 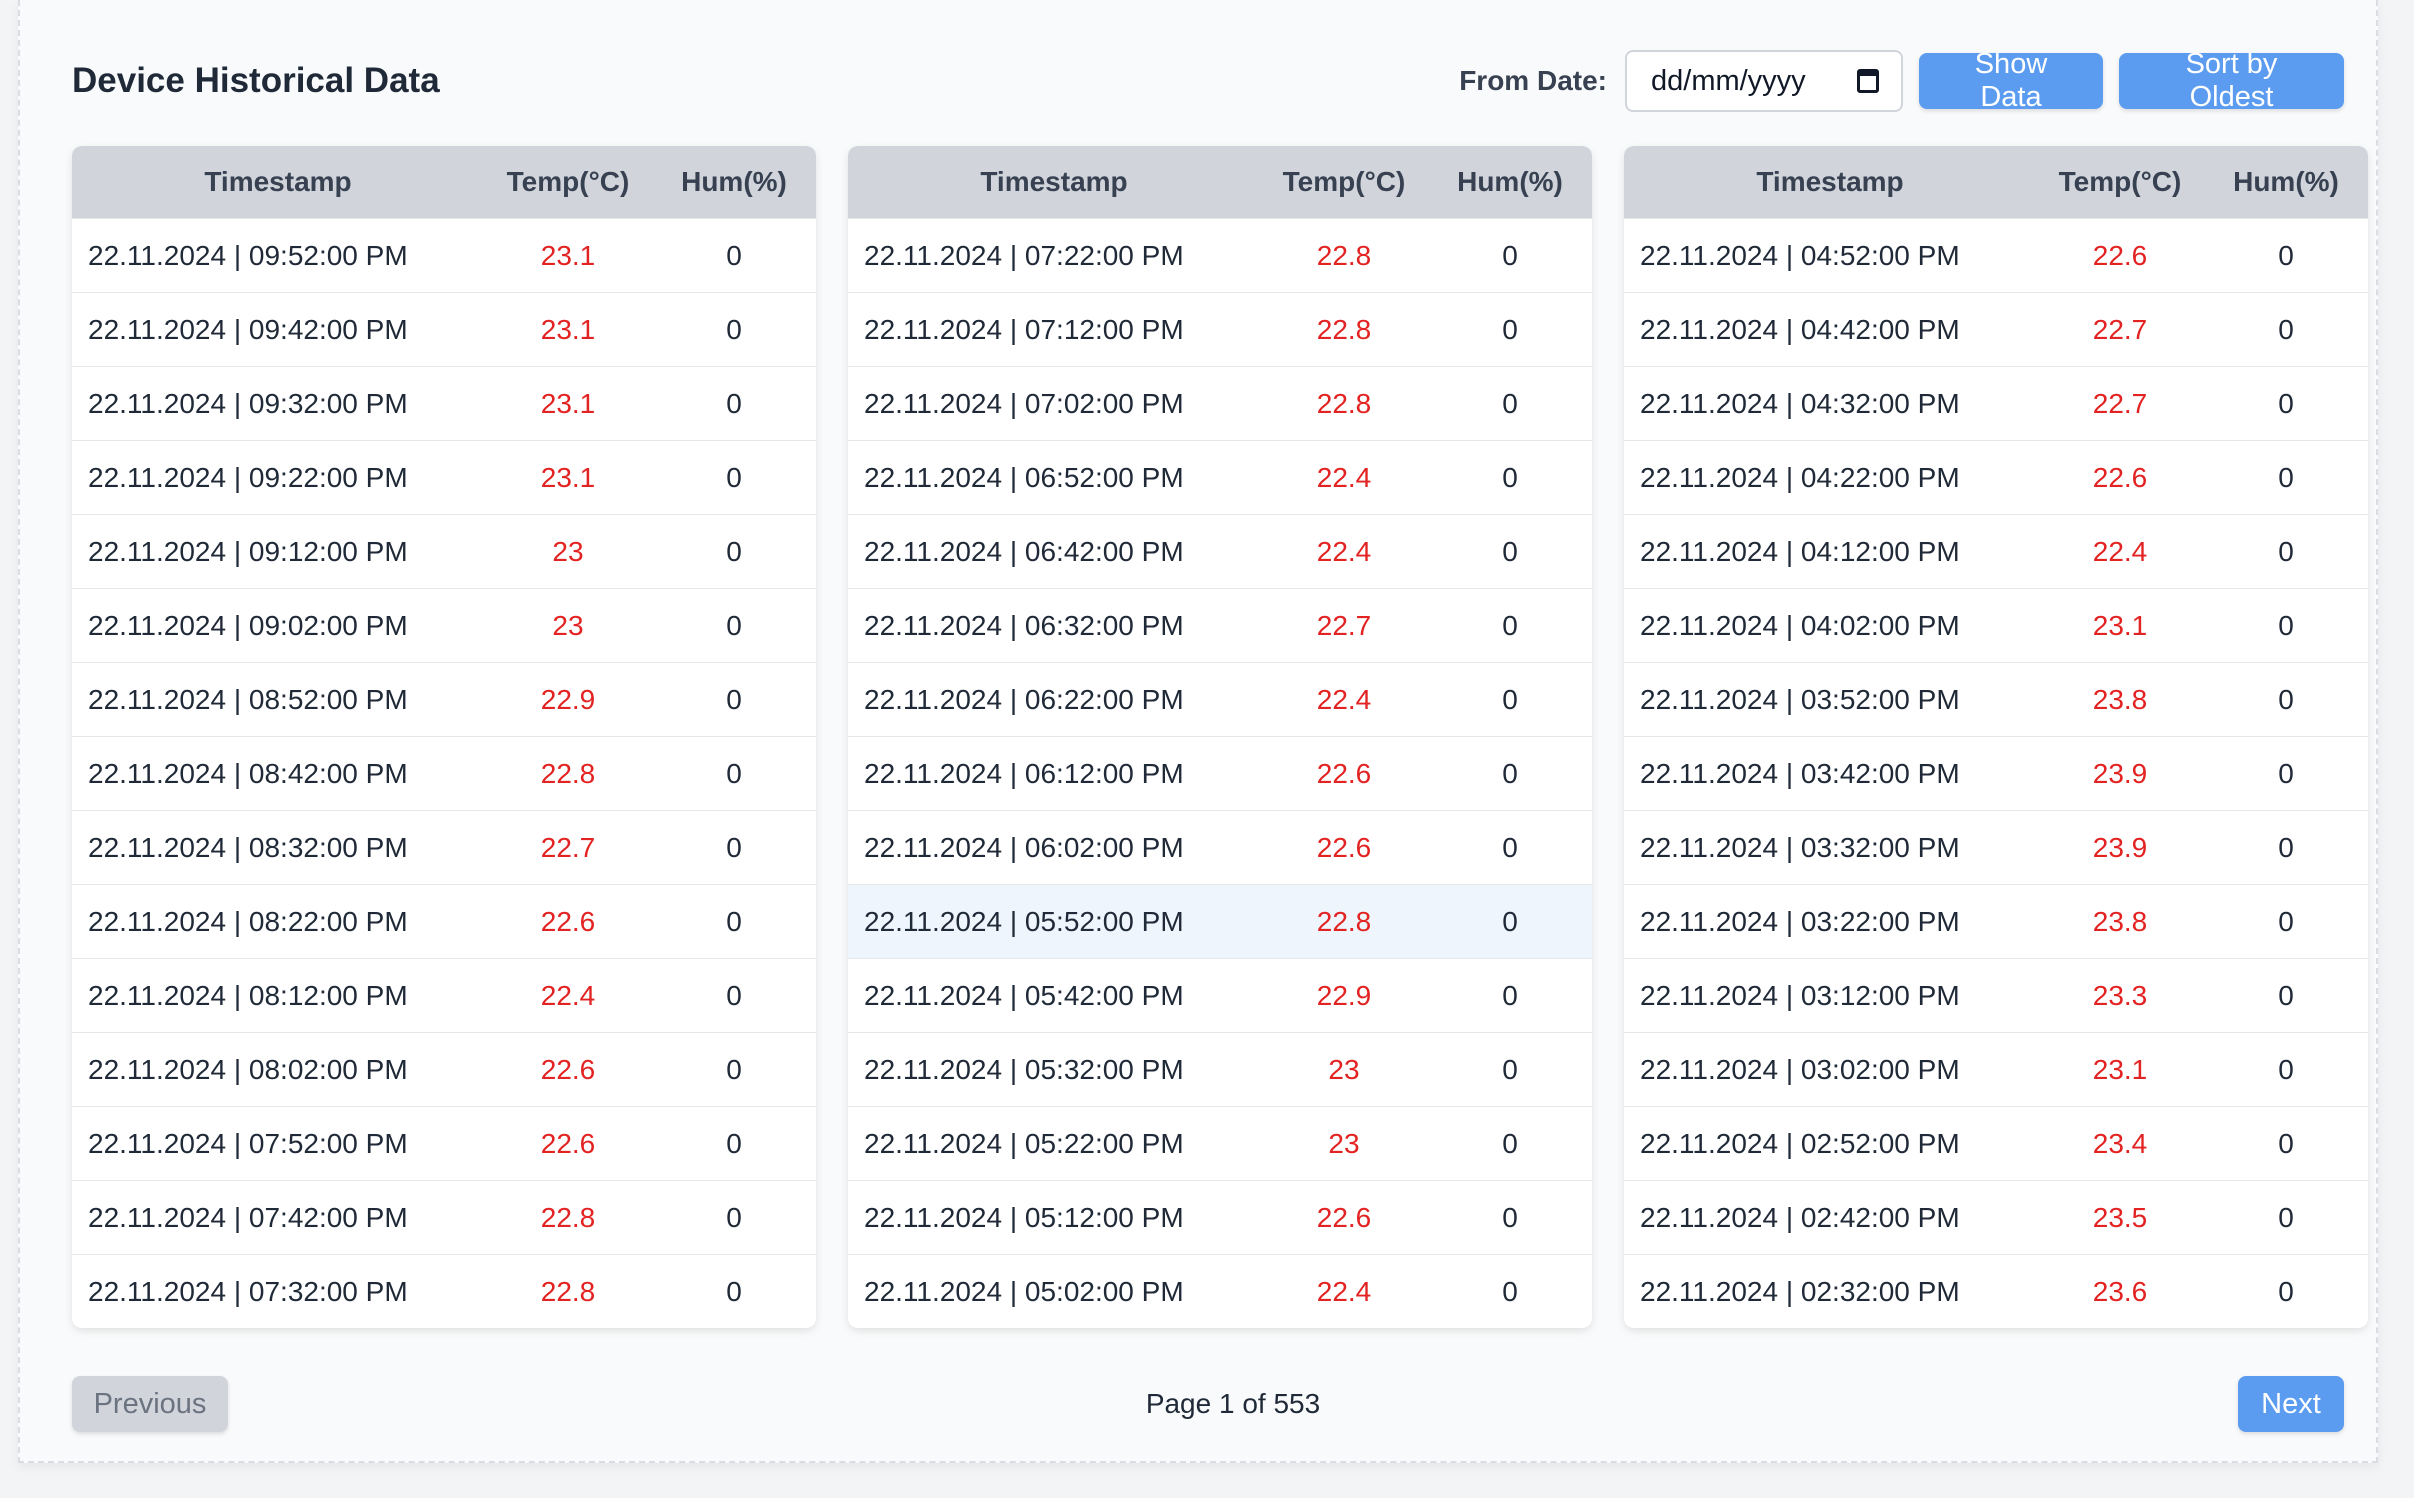 I want to click on timestamp-cell: 22.11.2024 | 08:22:00 PM, so click(x=278, y=921).